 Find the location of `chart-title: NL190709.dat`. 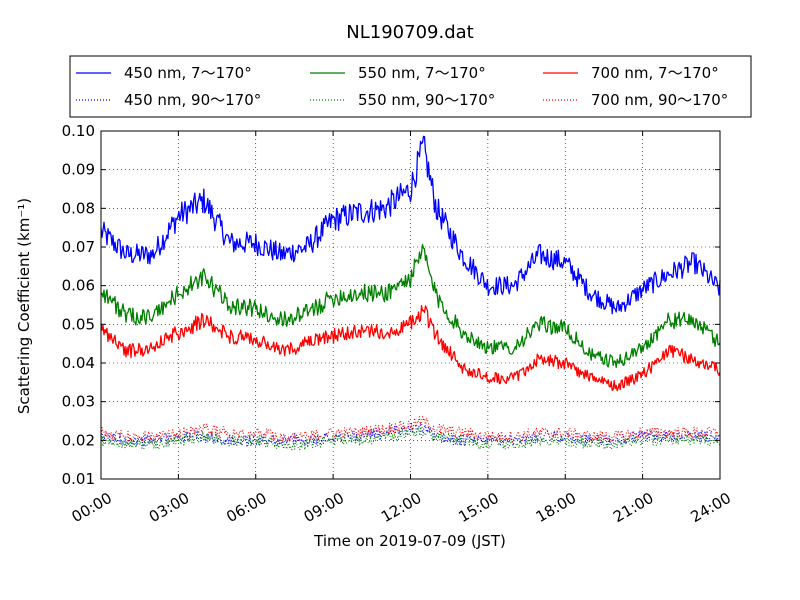

chart-title: NL190709.dat is located at coordinates (409, 32).